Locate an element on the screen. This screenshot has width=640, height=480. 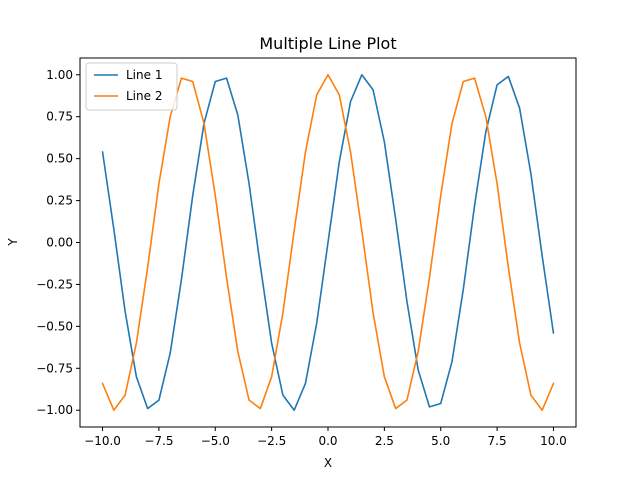
y-tick-label: 0.75 is located at coordinates (59, 117).